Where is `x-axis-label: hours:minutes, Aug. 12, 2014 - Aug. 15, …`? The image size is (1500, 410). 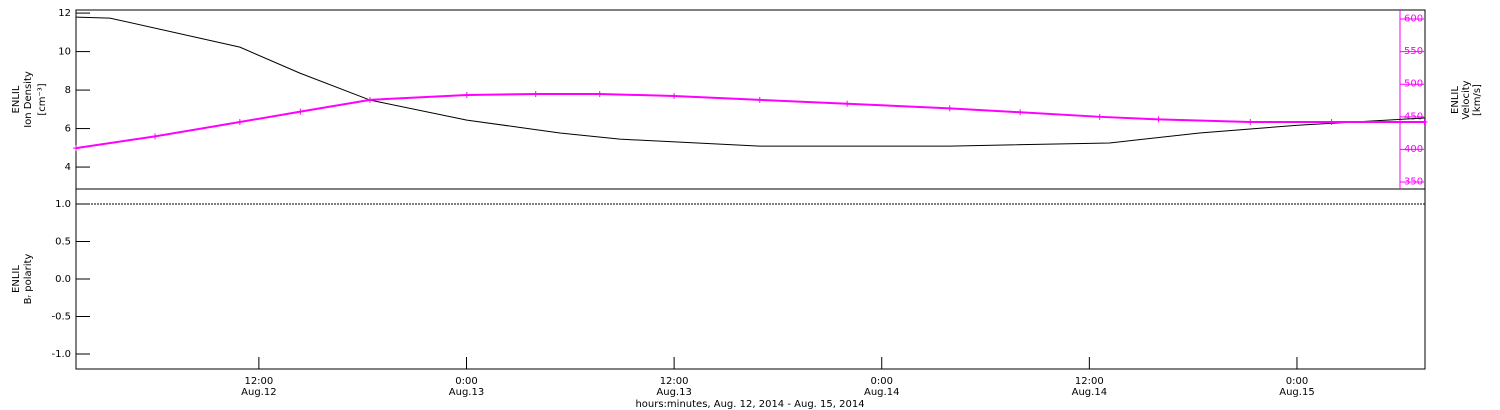
x-axis-label: hours:minutes, Aug. 12, 2014 - Aug. 15, … is located at coordinates (749, 404).